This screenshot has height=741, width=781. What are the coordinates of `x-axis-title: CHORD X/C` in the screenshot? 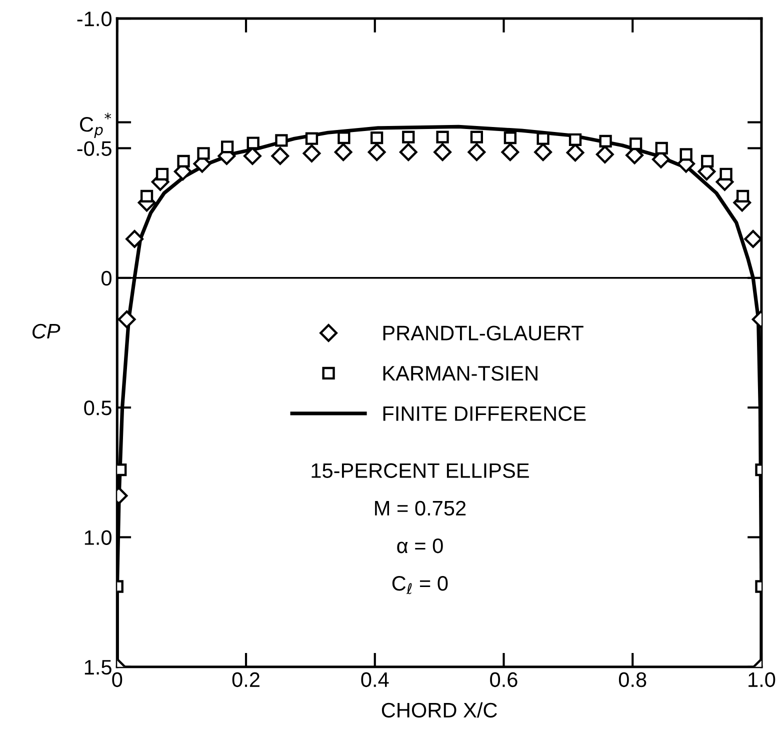 It's located at (439, 710).